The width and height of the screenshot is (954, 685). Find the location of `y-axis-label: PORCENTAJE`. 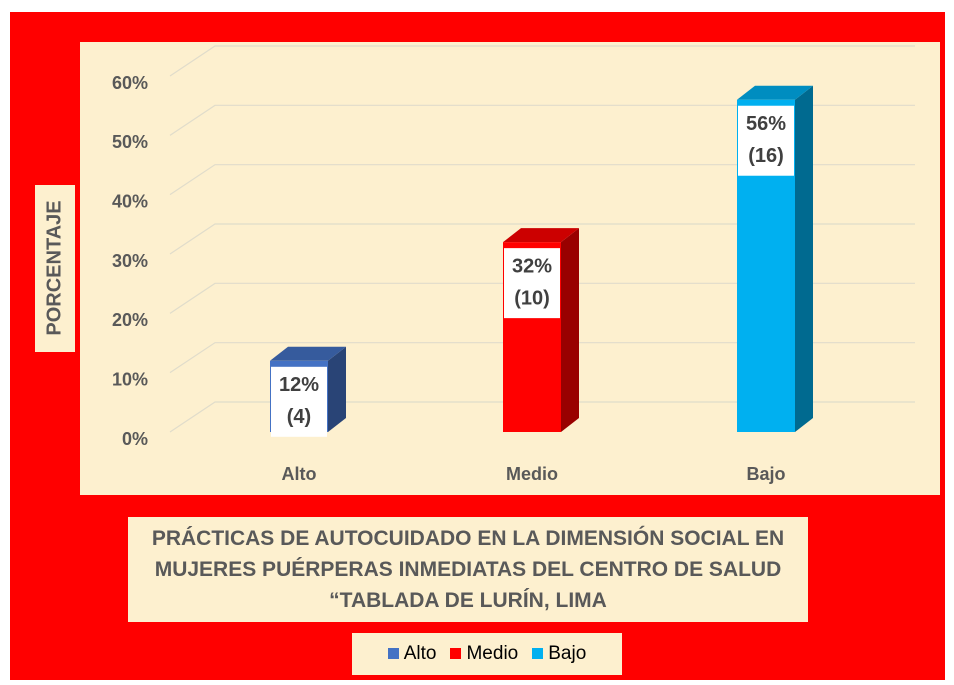

y-axis-label: PORCENTAJE is located at coordinates (54, 267).